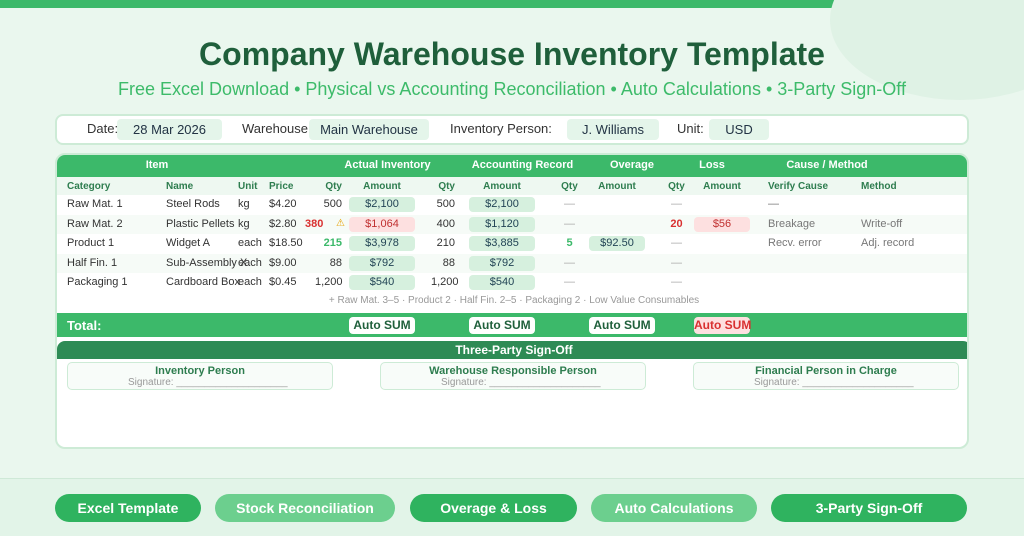  I want to click on title: Company Warehouse Inventory Template, so click(512, 54).